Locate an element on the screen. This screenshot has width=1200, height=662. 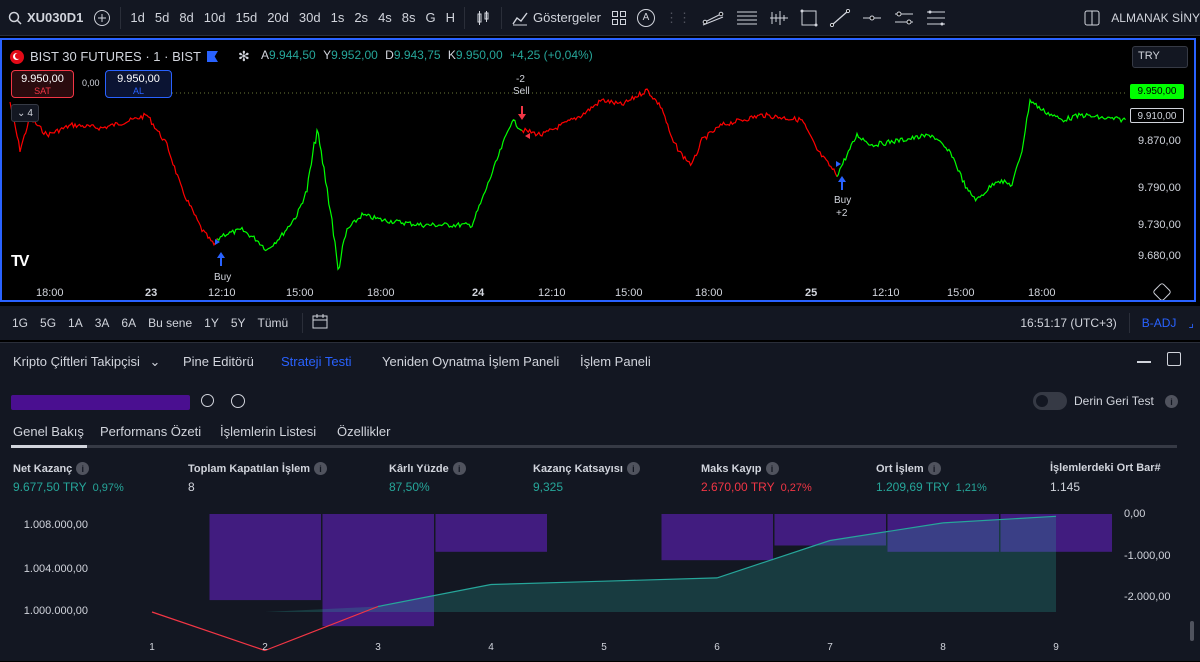
time-axis-label: 23 is located at coordinates (151, 293).